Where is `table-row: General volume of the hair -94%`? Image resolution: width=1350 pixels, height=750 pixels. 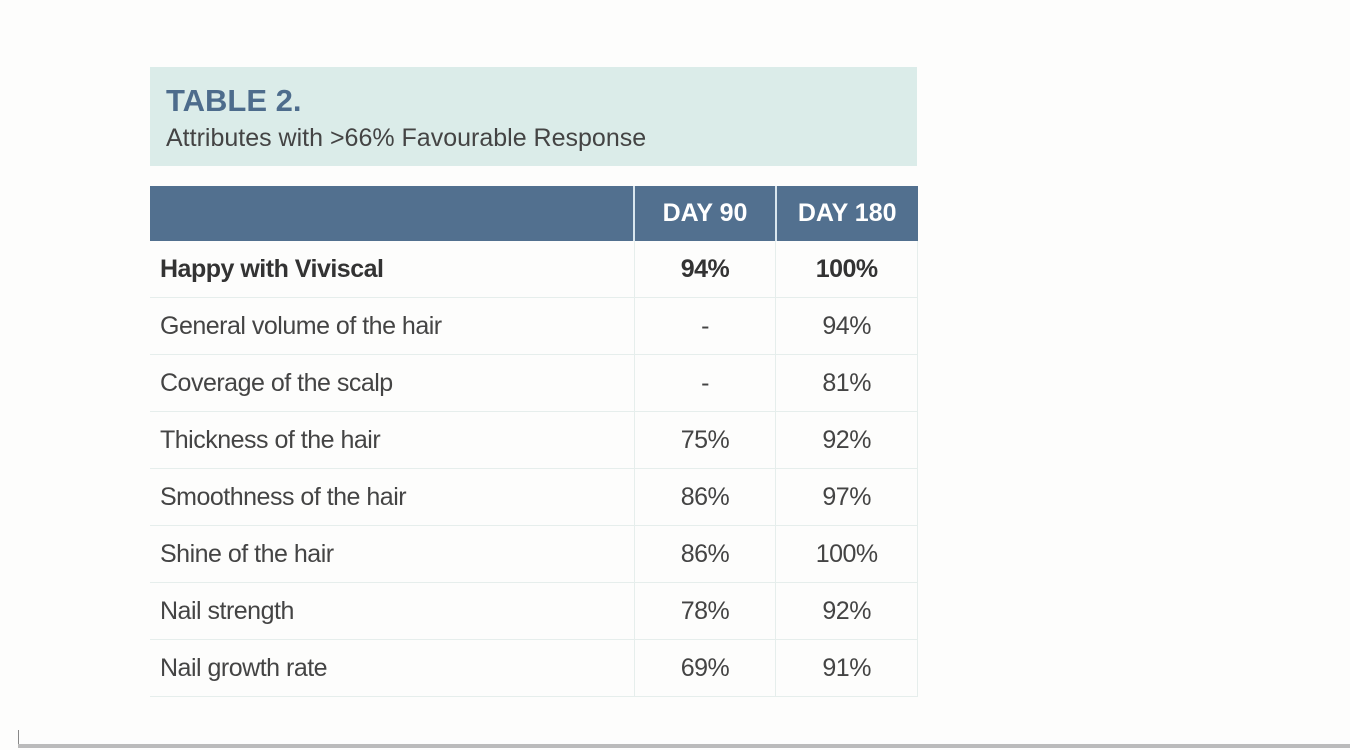 table-row: General volume of the hair -94% is located at coordinates (534, 326).